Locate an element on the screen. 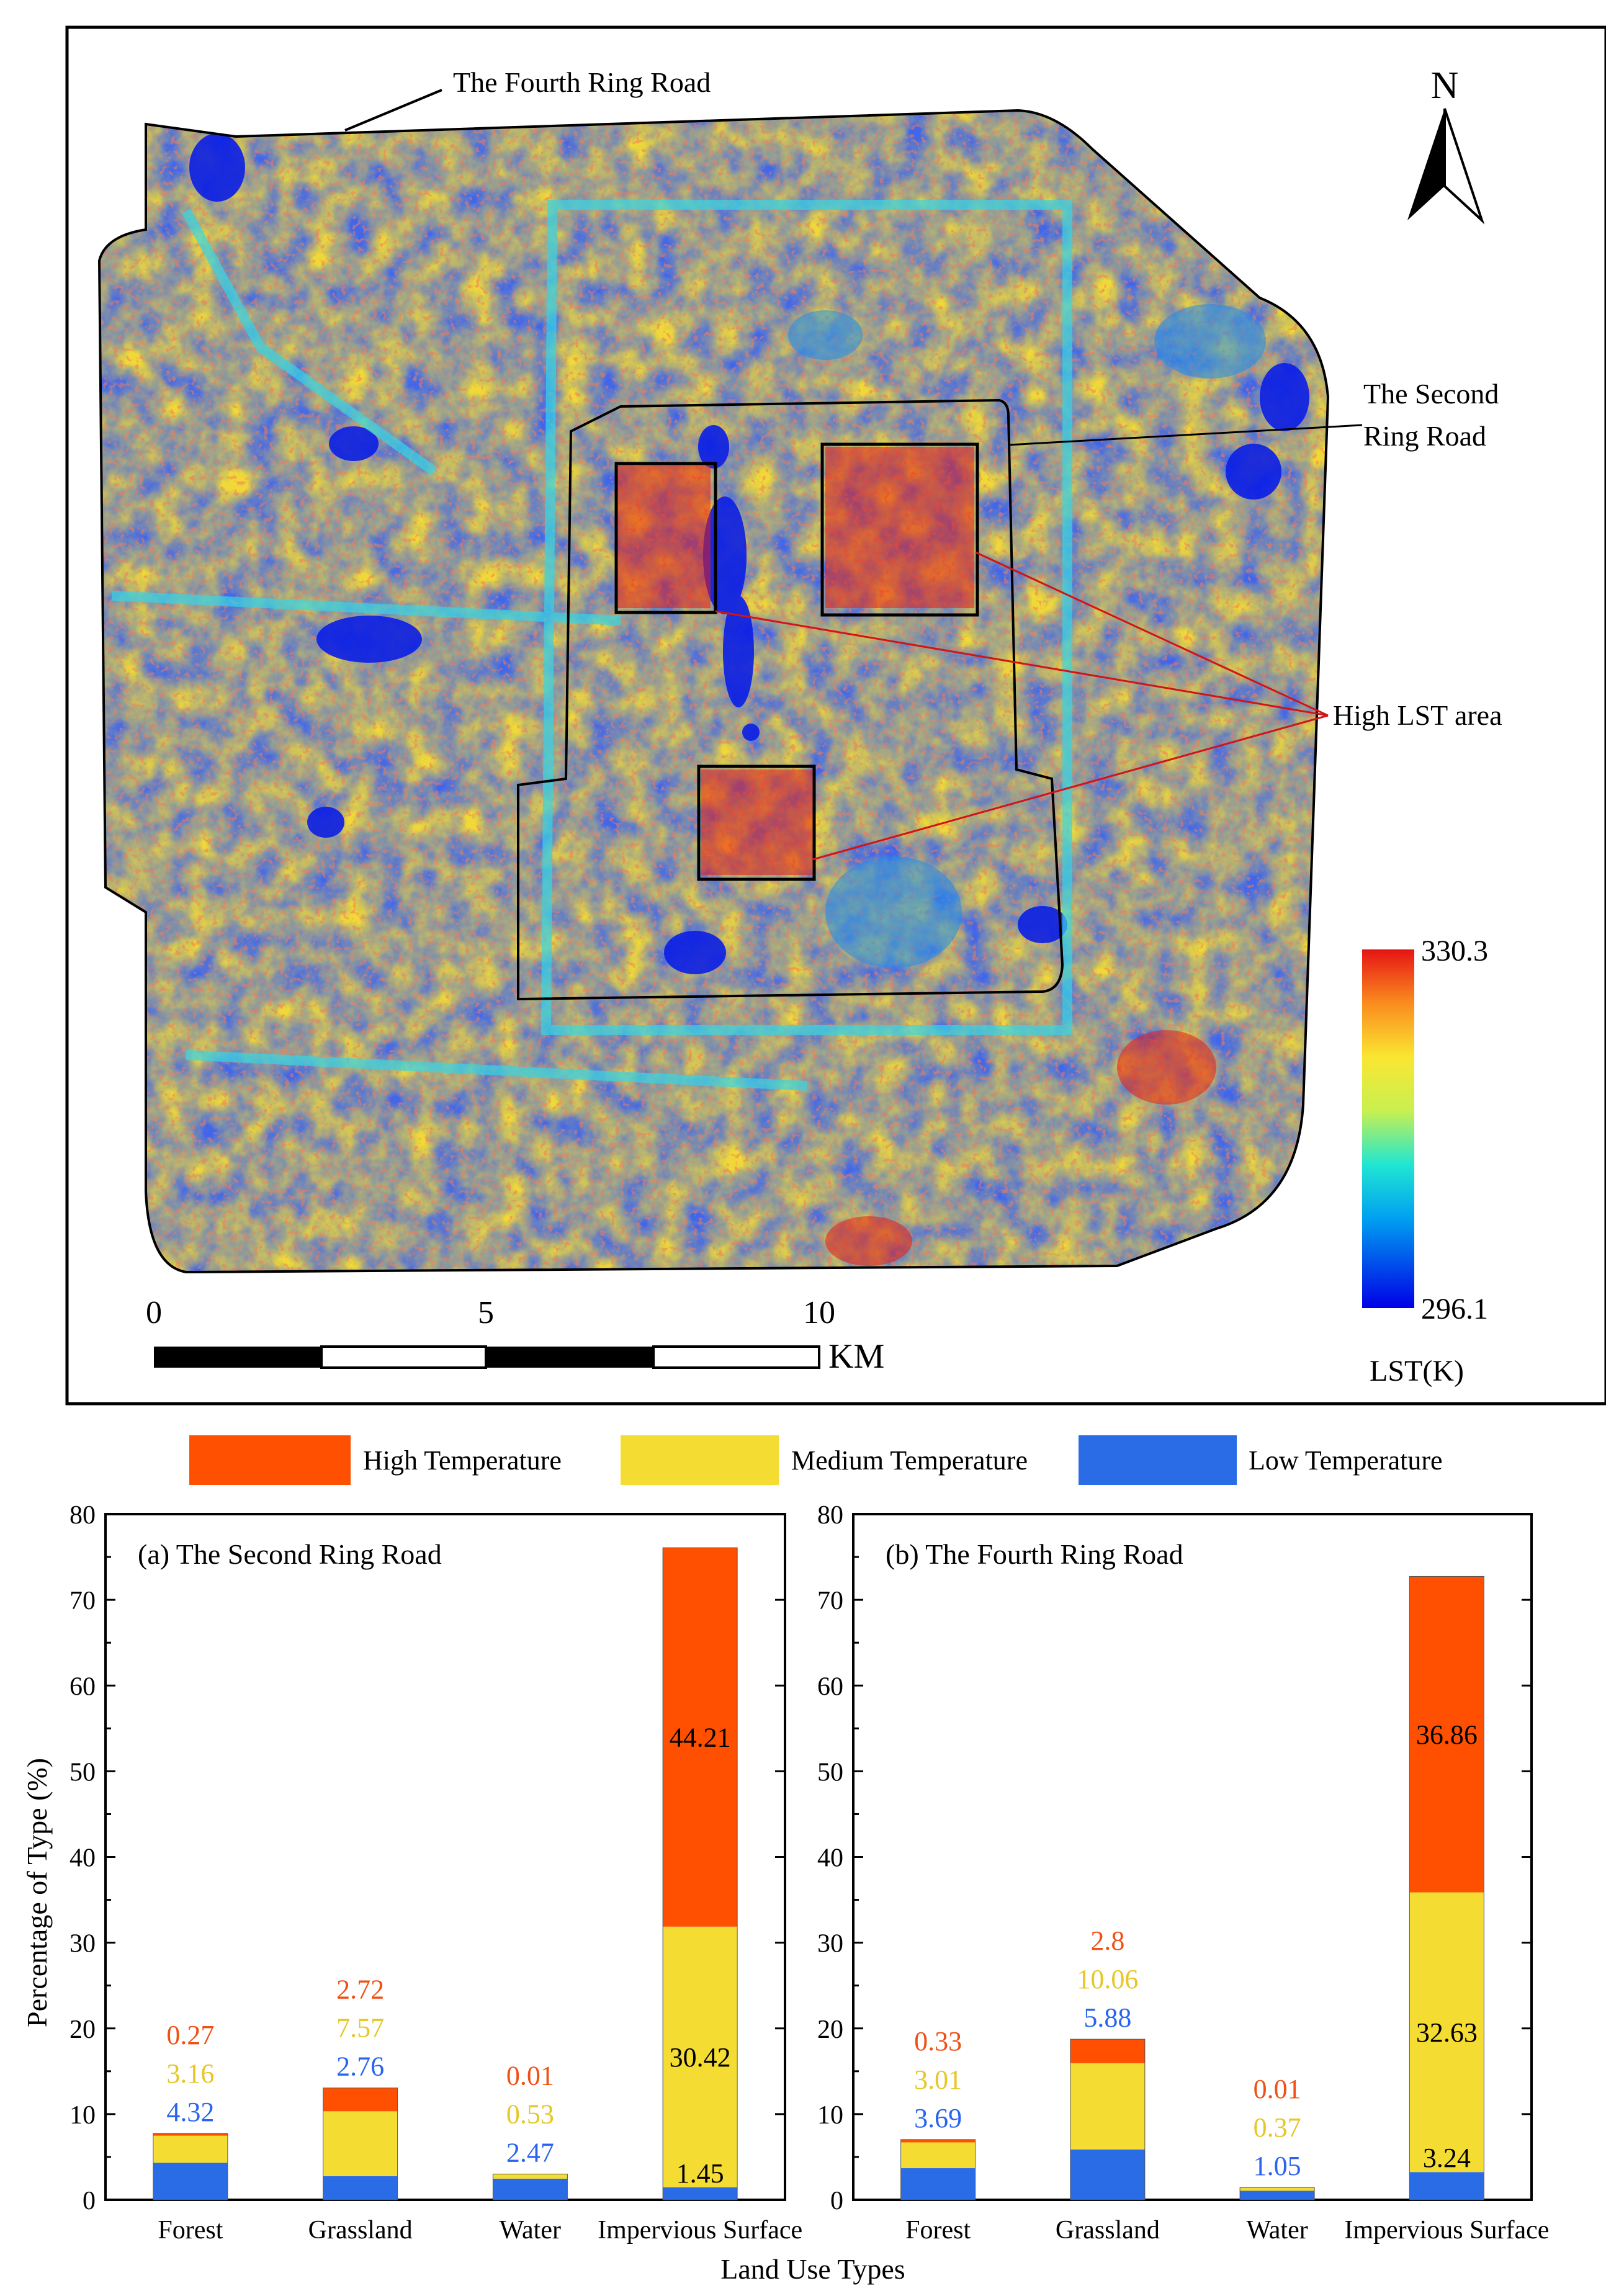  data-label-water-low-temperature: 2.47 is located at coordinates (530, 2152).